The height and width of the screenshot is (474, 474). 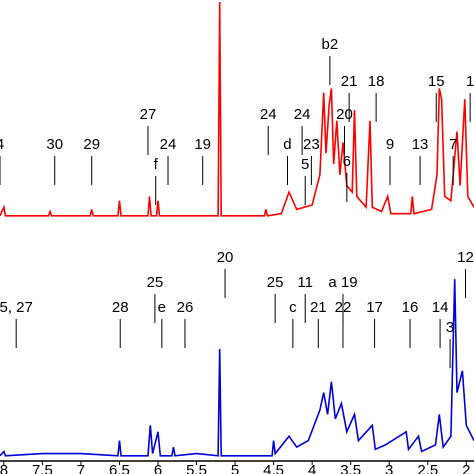 What do you see at coordinates (343, 307) in the screenshot?
I see `peak-label: 22` at bounding box center [343, 307].